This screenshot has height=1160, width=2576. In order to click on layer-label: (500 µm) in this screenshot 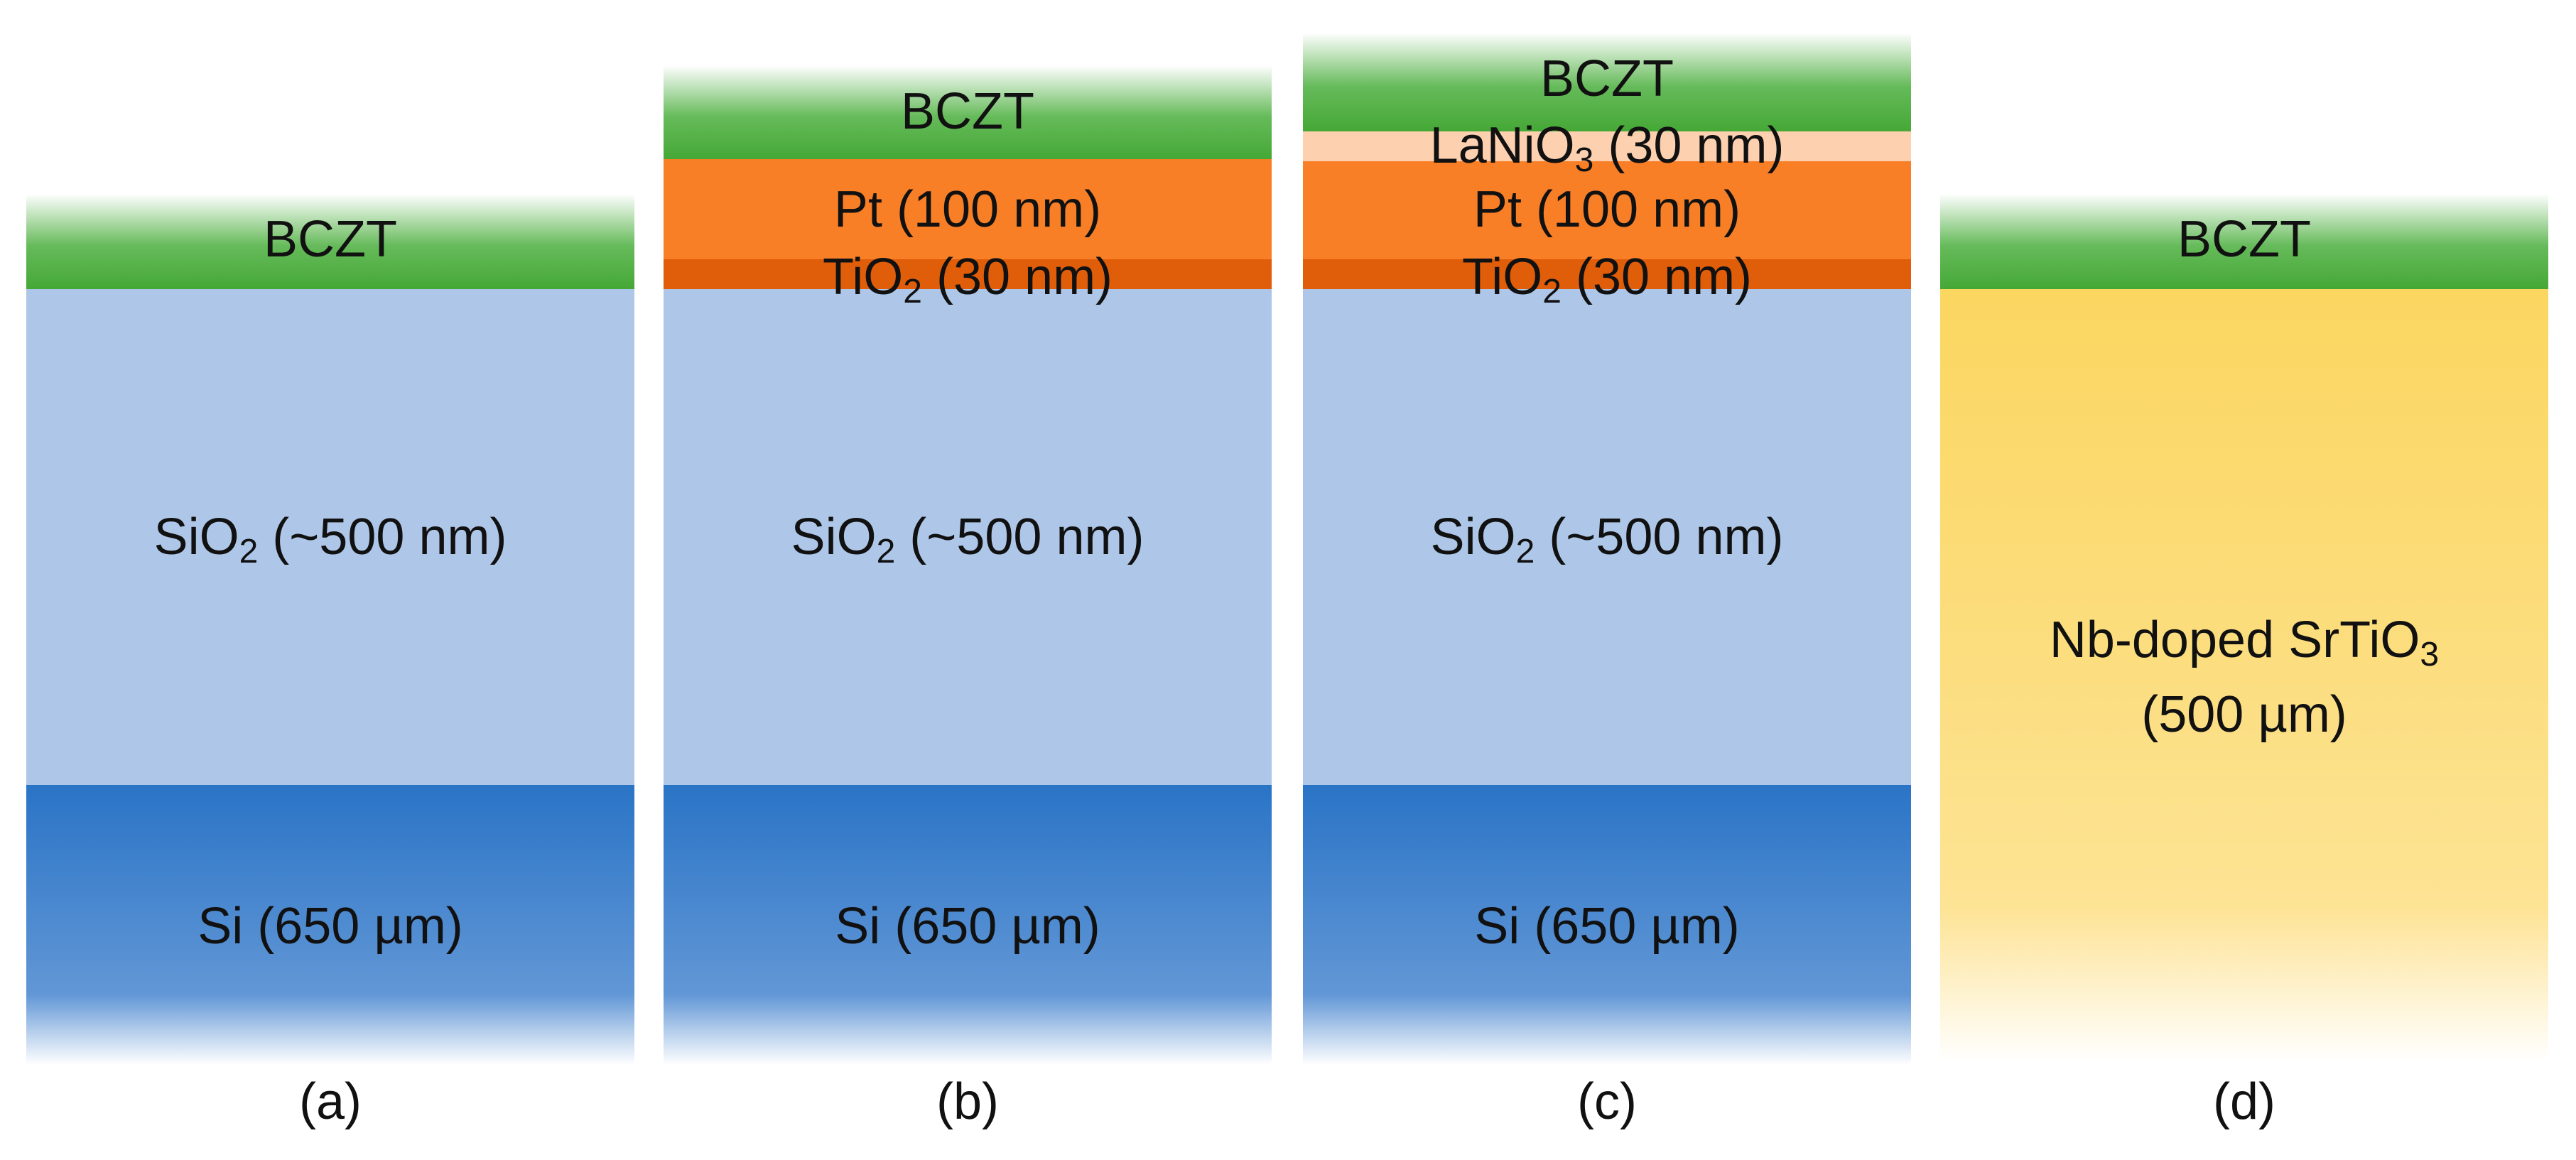, I will do `click(2244, 714)`.